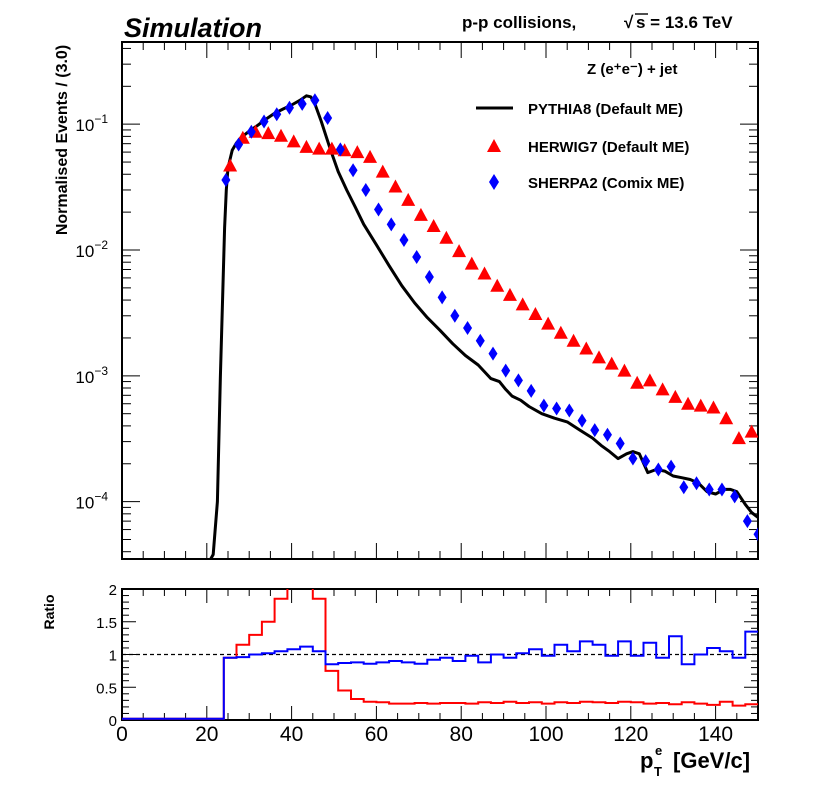  Describe the element at coordinates (494, 182) in the screenshot. I see `legend-sherpa-diamond-swatch` at that location.